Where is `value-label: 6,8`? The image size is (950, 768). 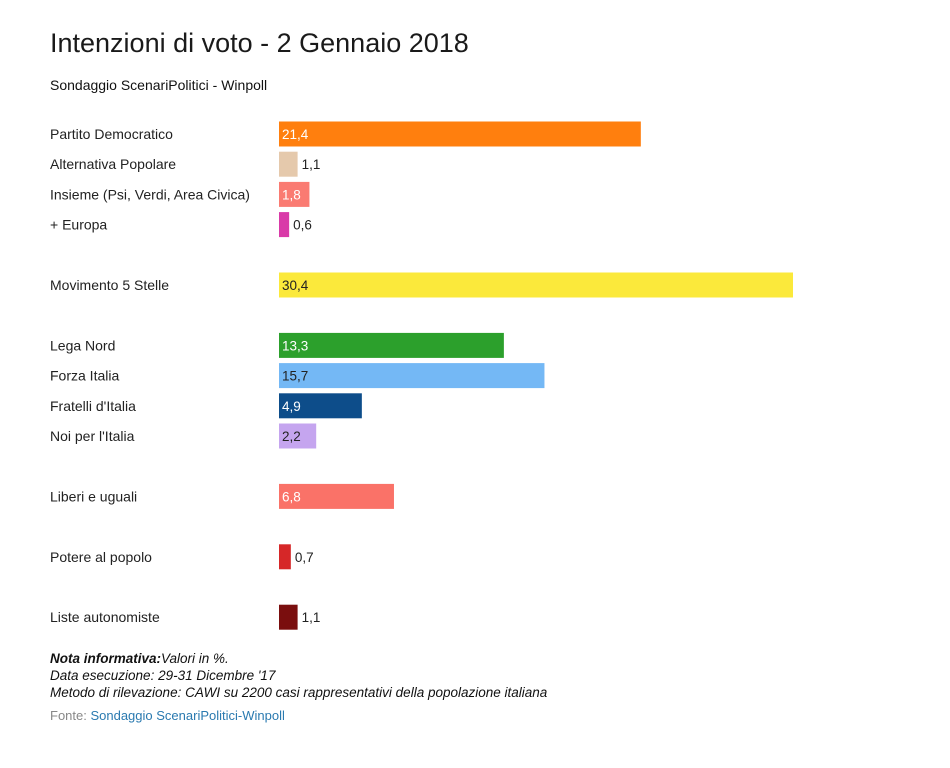 value-label: 6,8 is located at coordinates (291, 496).